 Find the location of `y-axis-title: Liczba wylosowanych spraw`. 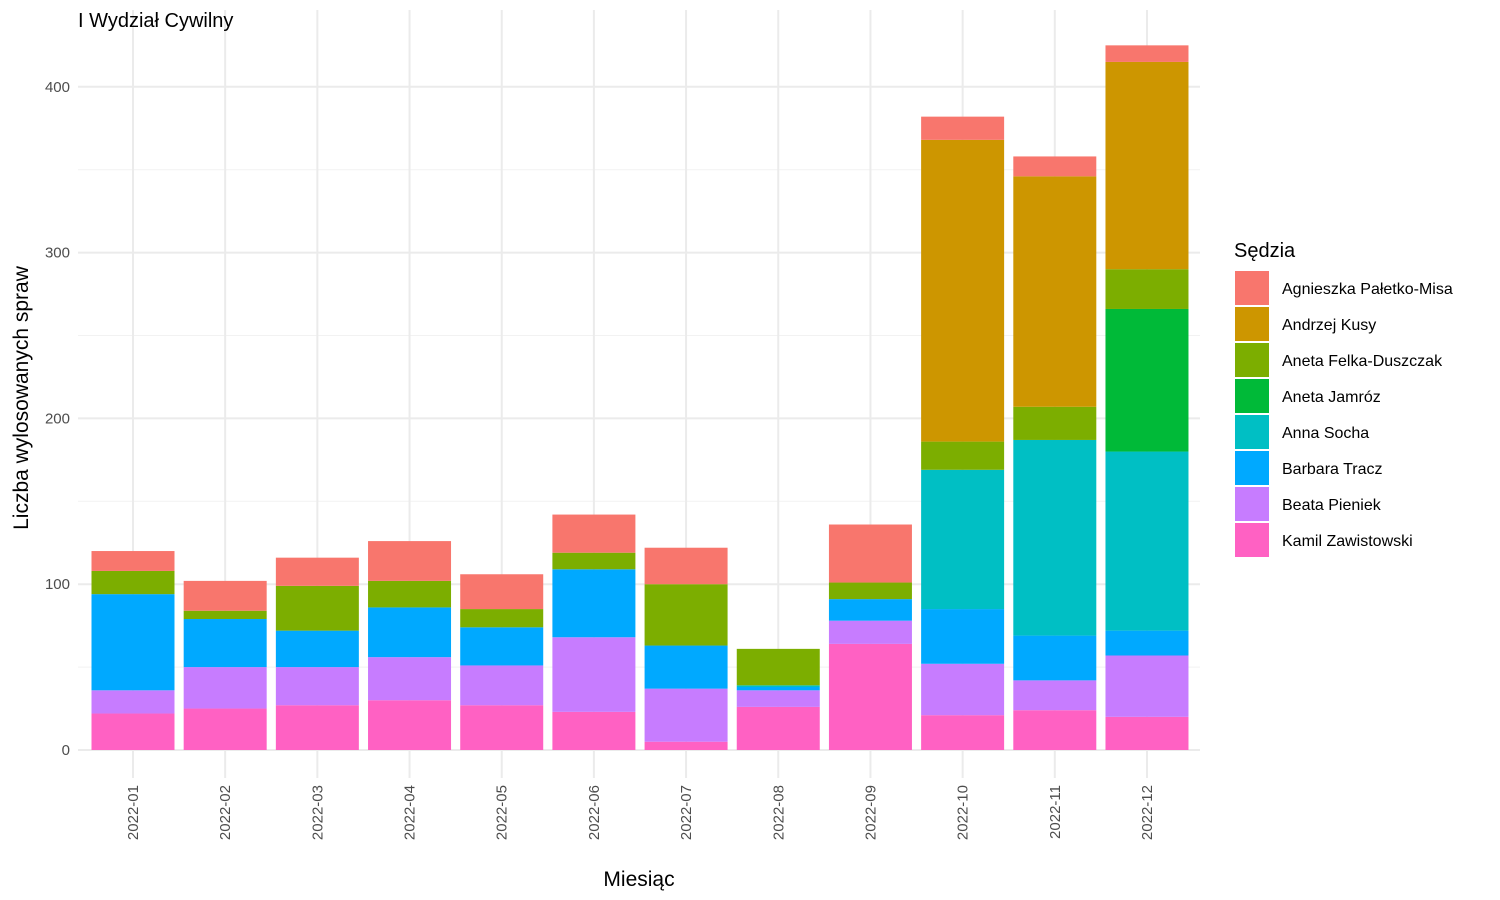

y-axis-title: Liczba wylosowanych spraw is located at coordinates (21, 397).